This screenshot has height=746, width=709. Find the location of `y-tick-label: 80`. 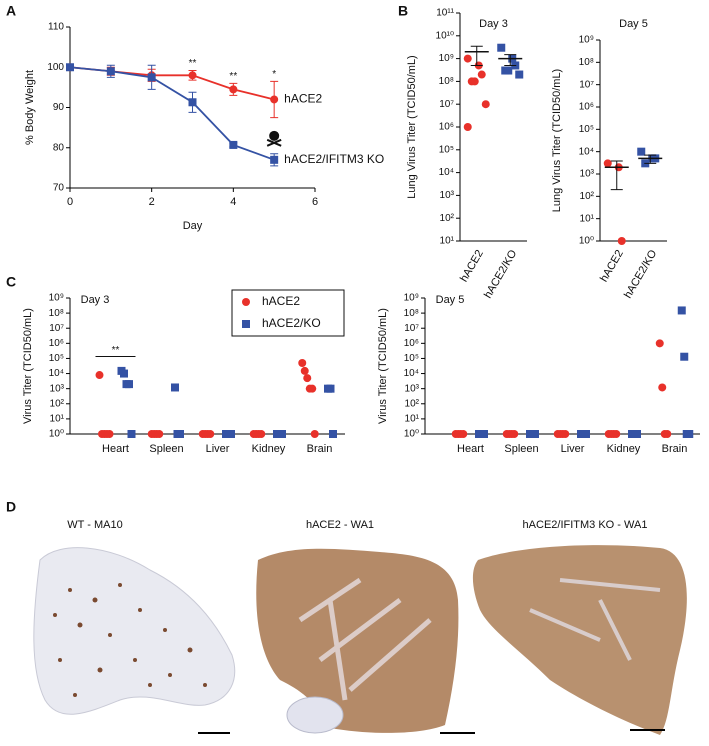

y-tick-label: 80 is located at coordinates (59, 147).